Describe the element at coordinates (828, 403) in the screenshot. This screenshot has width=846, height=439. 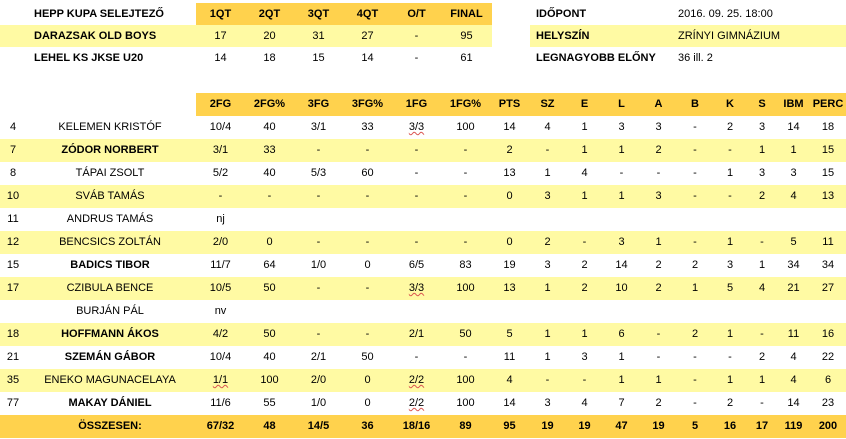
I see `stat-cell: 23` at that location.